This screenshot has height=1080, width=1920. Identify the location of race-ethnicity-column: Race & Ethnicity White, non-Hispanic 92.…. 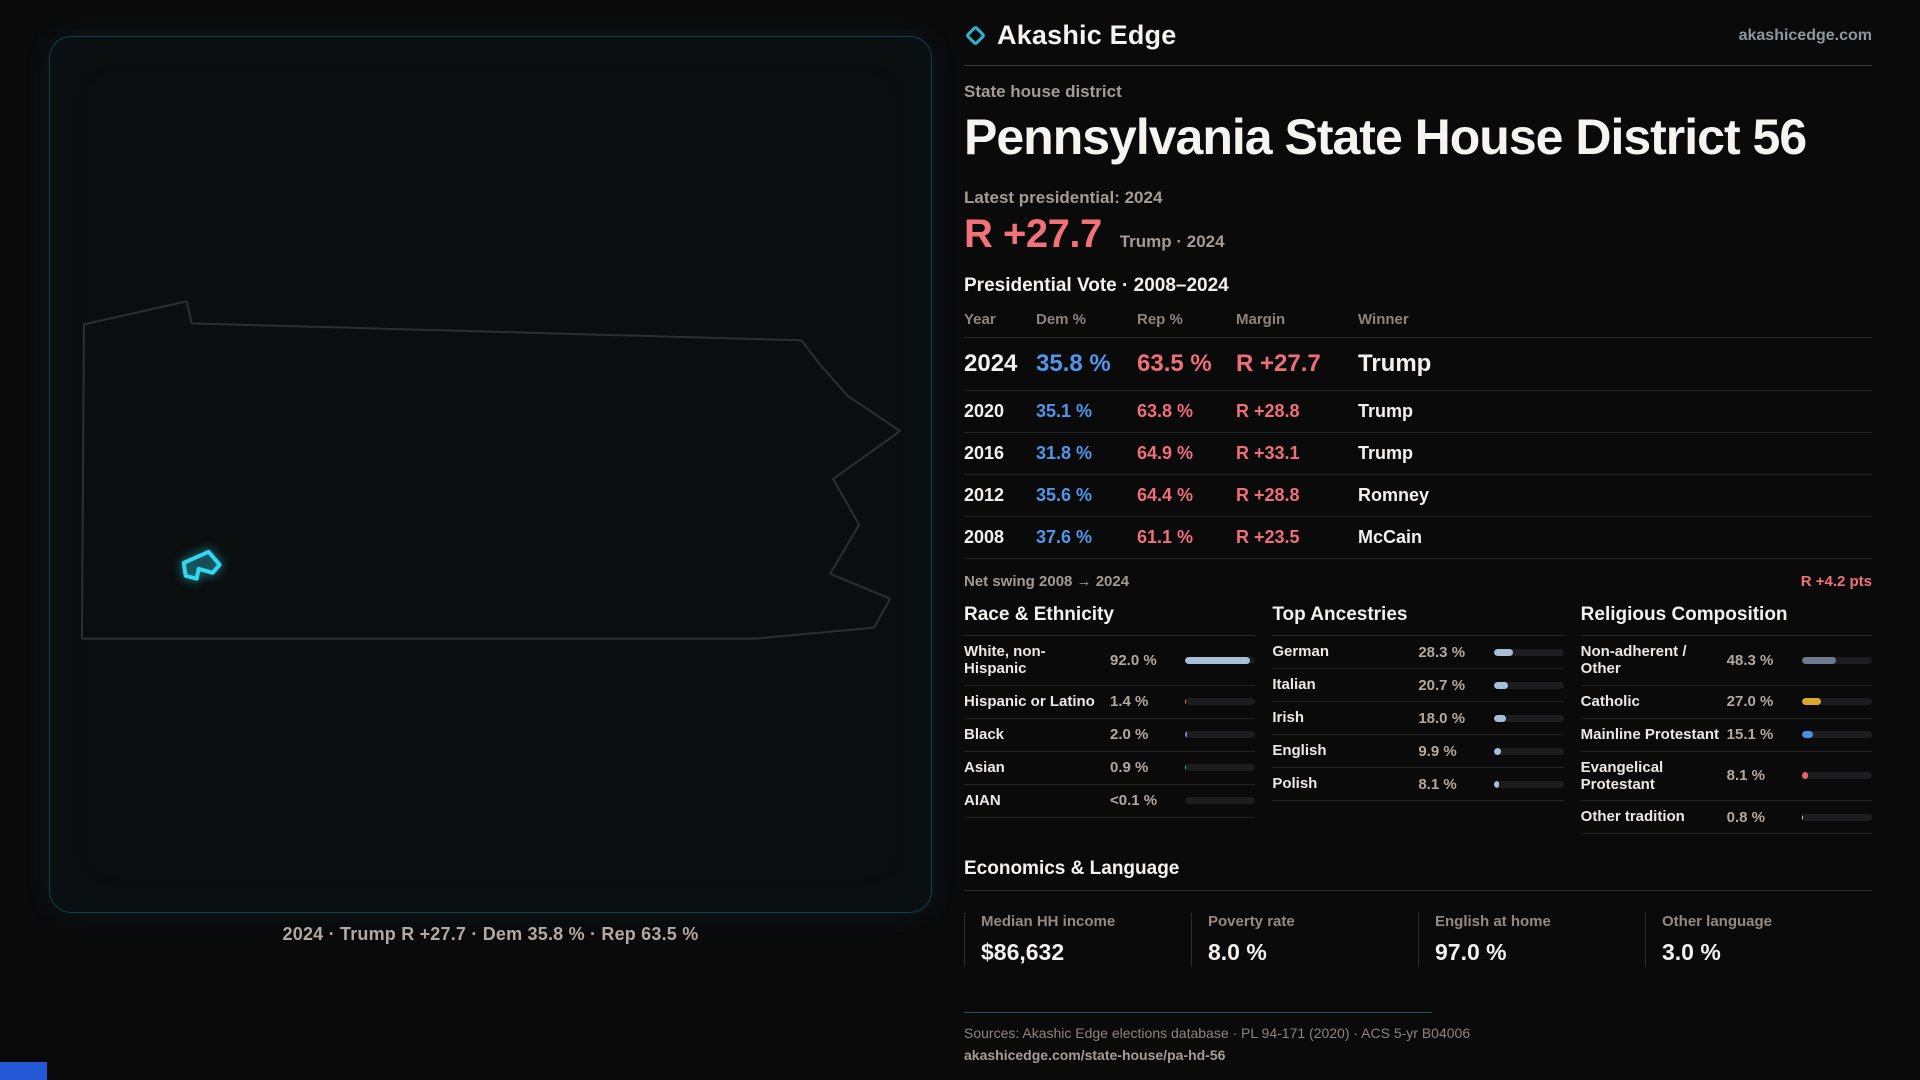
(1110, 719).